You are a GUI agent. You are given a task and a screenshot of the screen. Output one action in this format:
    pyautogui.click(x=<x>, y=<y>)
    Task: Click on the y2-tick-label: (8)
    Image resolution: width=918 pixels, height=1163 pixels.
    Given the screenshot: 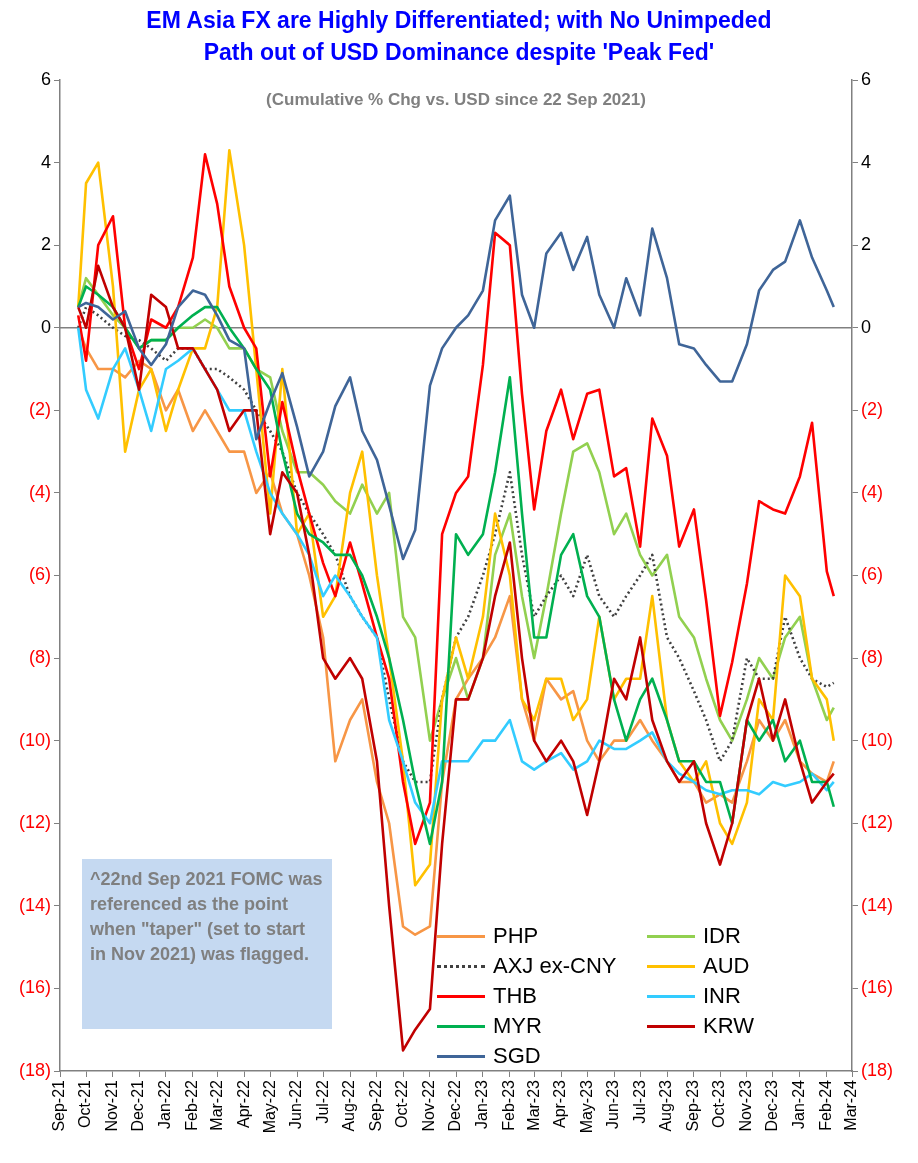 What is the action you would take?
    pyautogui.click(x=872, y=657)
    